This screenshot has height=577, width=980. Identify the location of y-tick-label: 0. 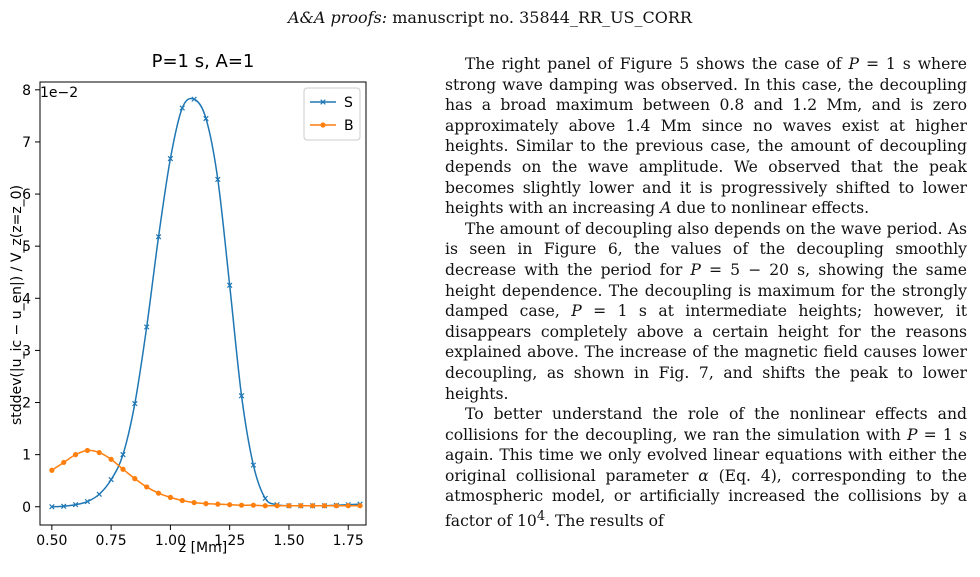
(26, 508).